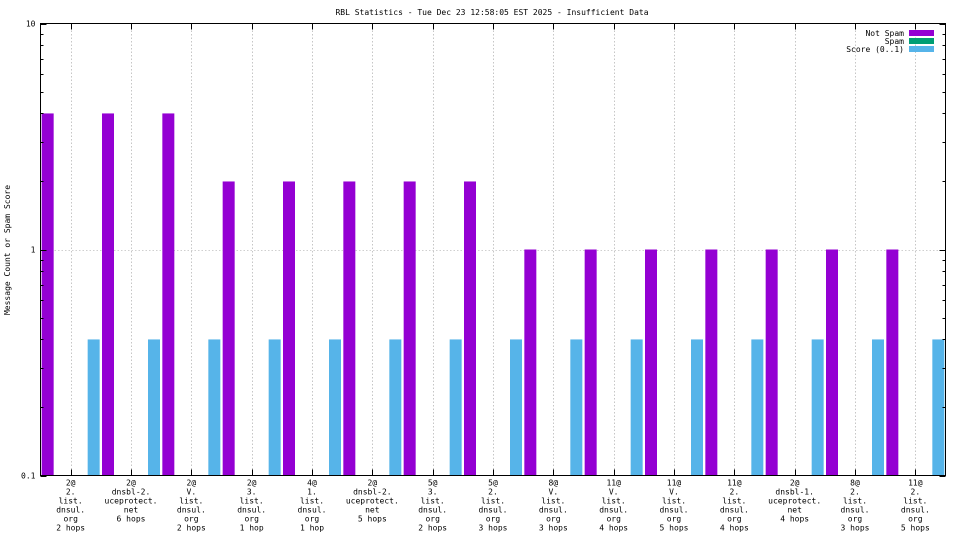  Describe the element at coordinates (7, 250) in the screenshot. I see `y-axis-label: Message Count or Spam Score` at that location.